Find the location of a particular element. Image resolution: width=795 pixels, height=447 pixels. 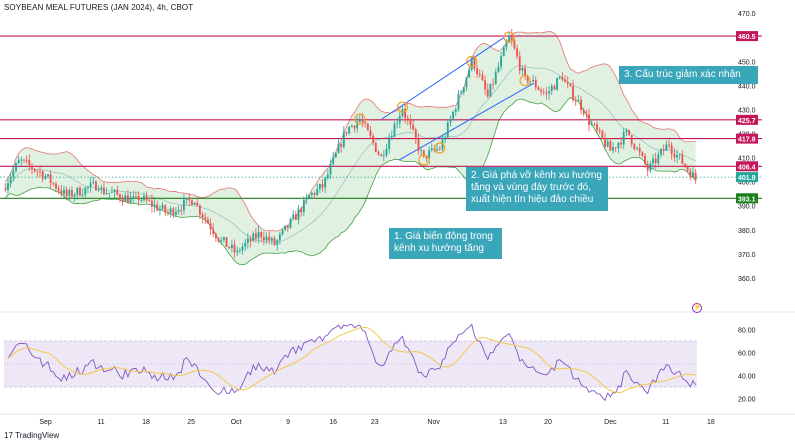

alert-clock-icon: ⚡ is located at coordinates (697, 308).